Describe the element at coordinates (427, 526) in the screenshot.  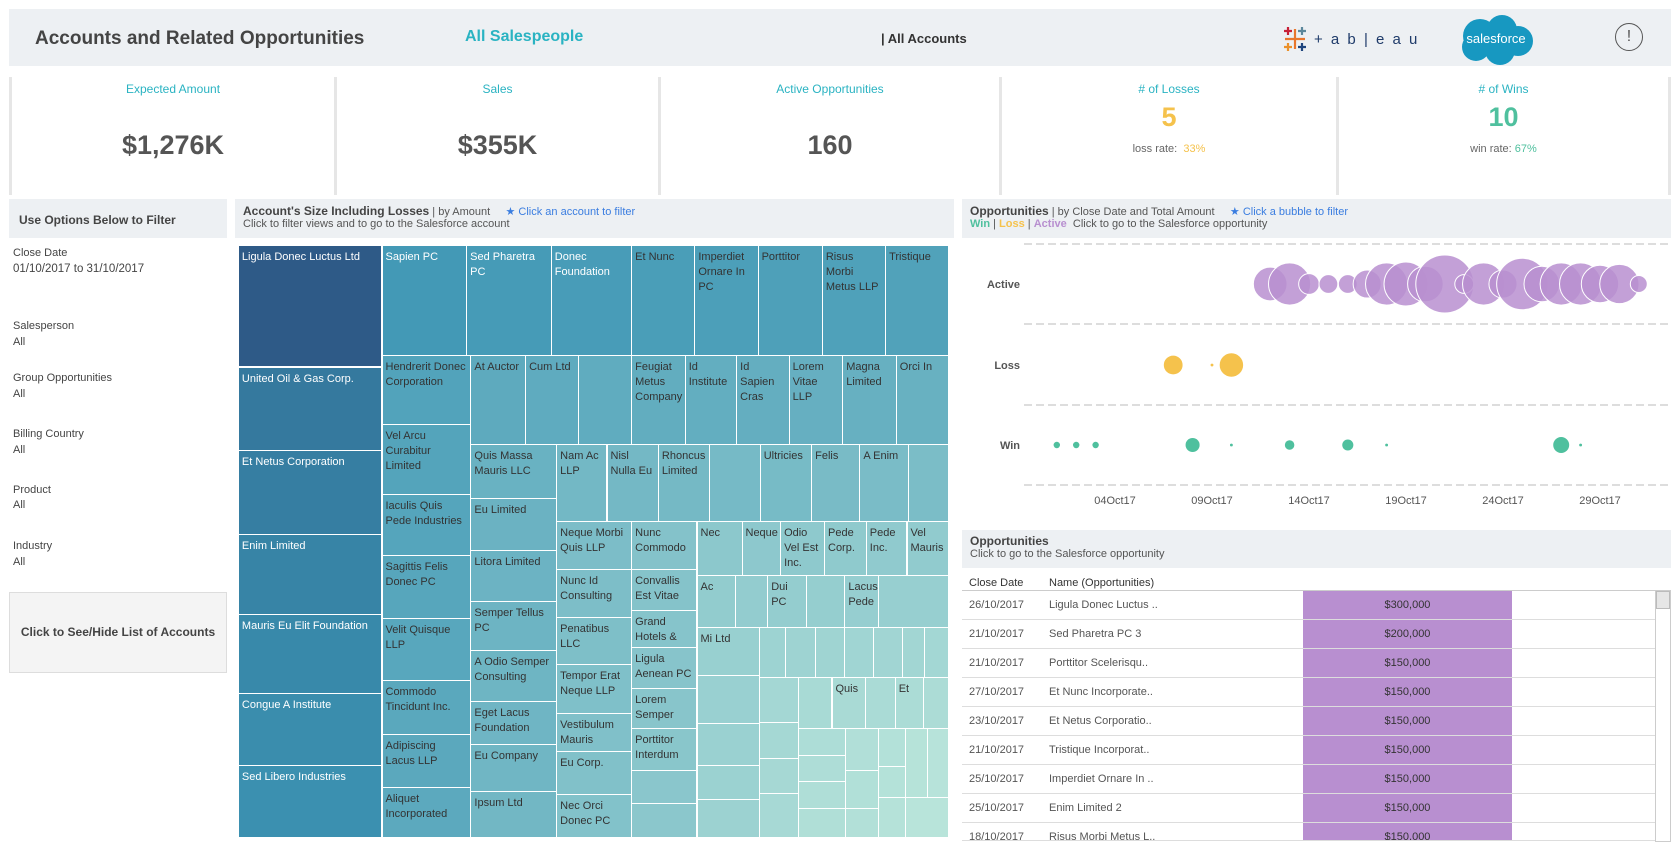
I see `treemap-cell: Iaculis Quis Pede Industries` at that location.